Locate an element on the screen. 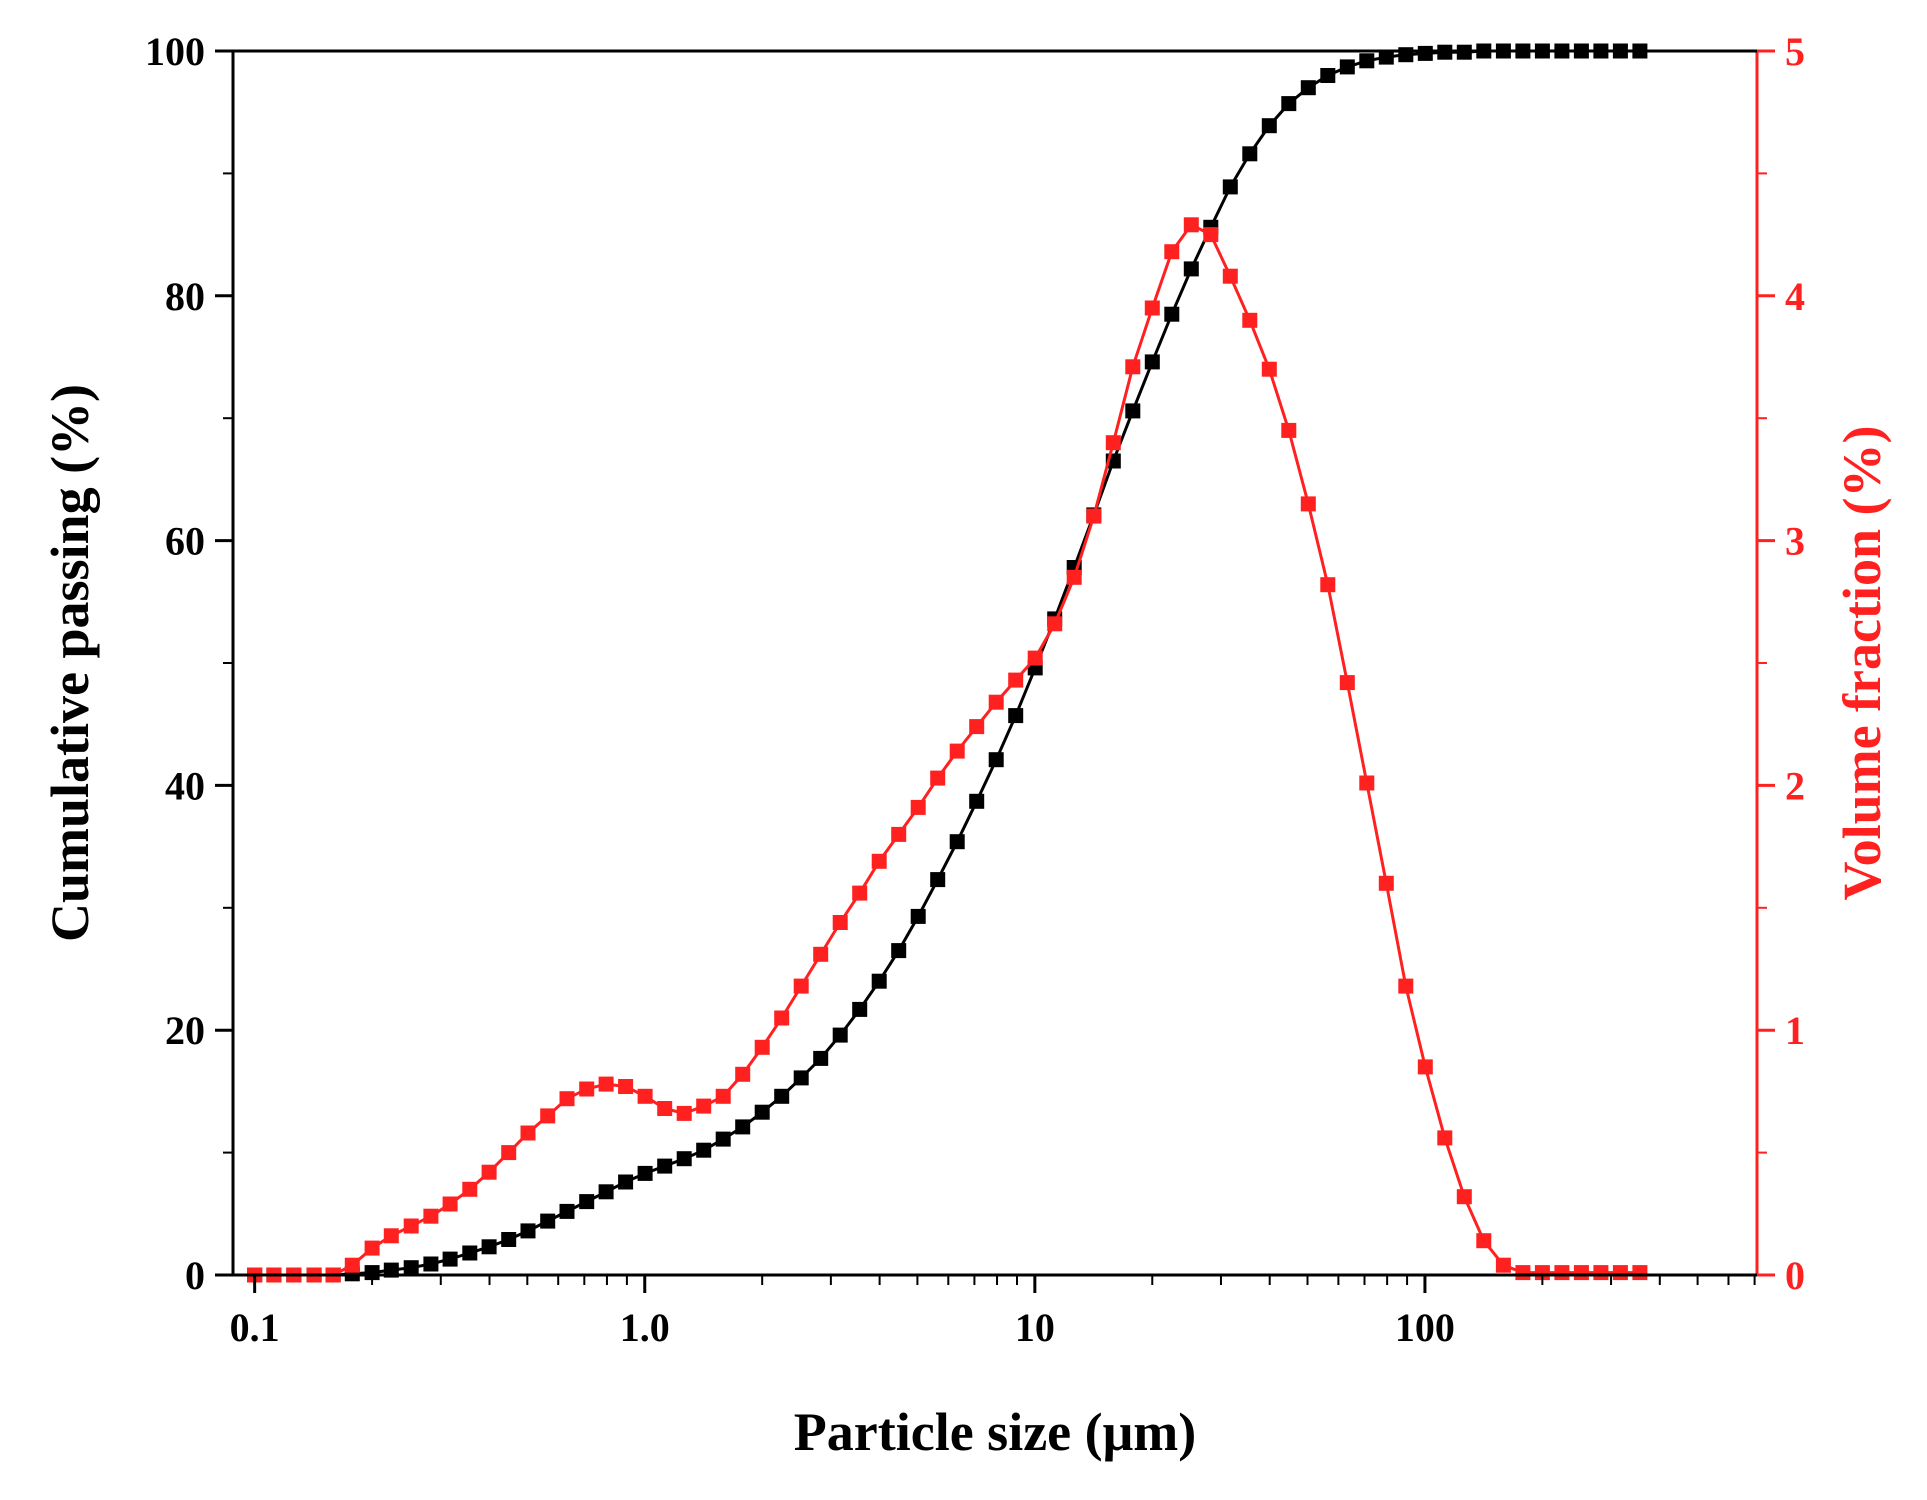 The height and width of the screenshot is (1500, 1927). y-tick-label: 100 is located at coordinates (175, 51).